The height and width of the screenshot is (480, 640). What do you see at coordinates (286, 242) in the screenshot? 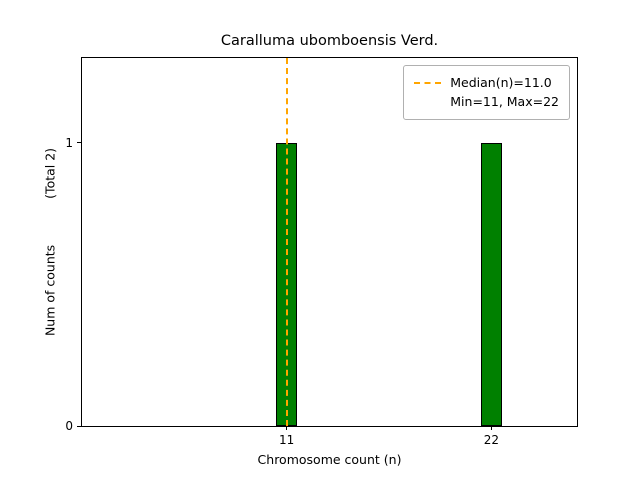
I see `median-line` at bounding box center [286, 242].